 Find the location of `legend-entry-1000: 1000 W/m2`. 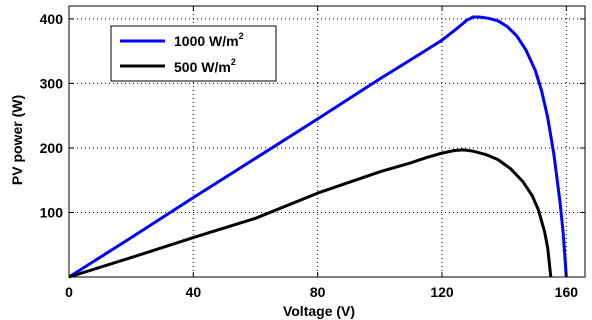

legend-entry-1000: 1000 W/m2 is located at coordinates (209, 40).